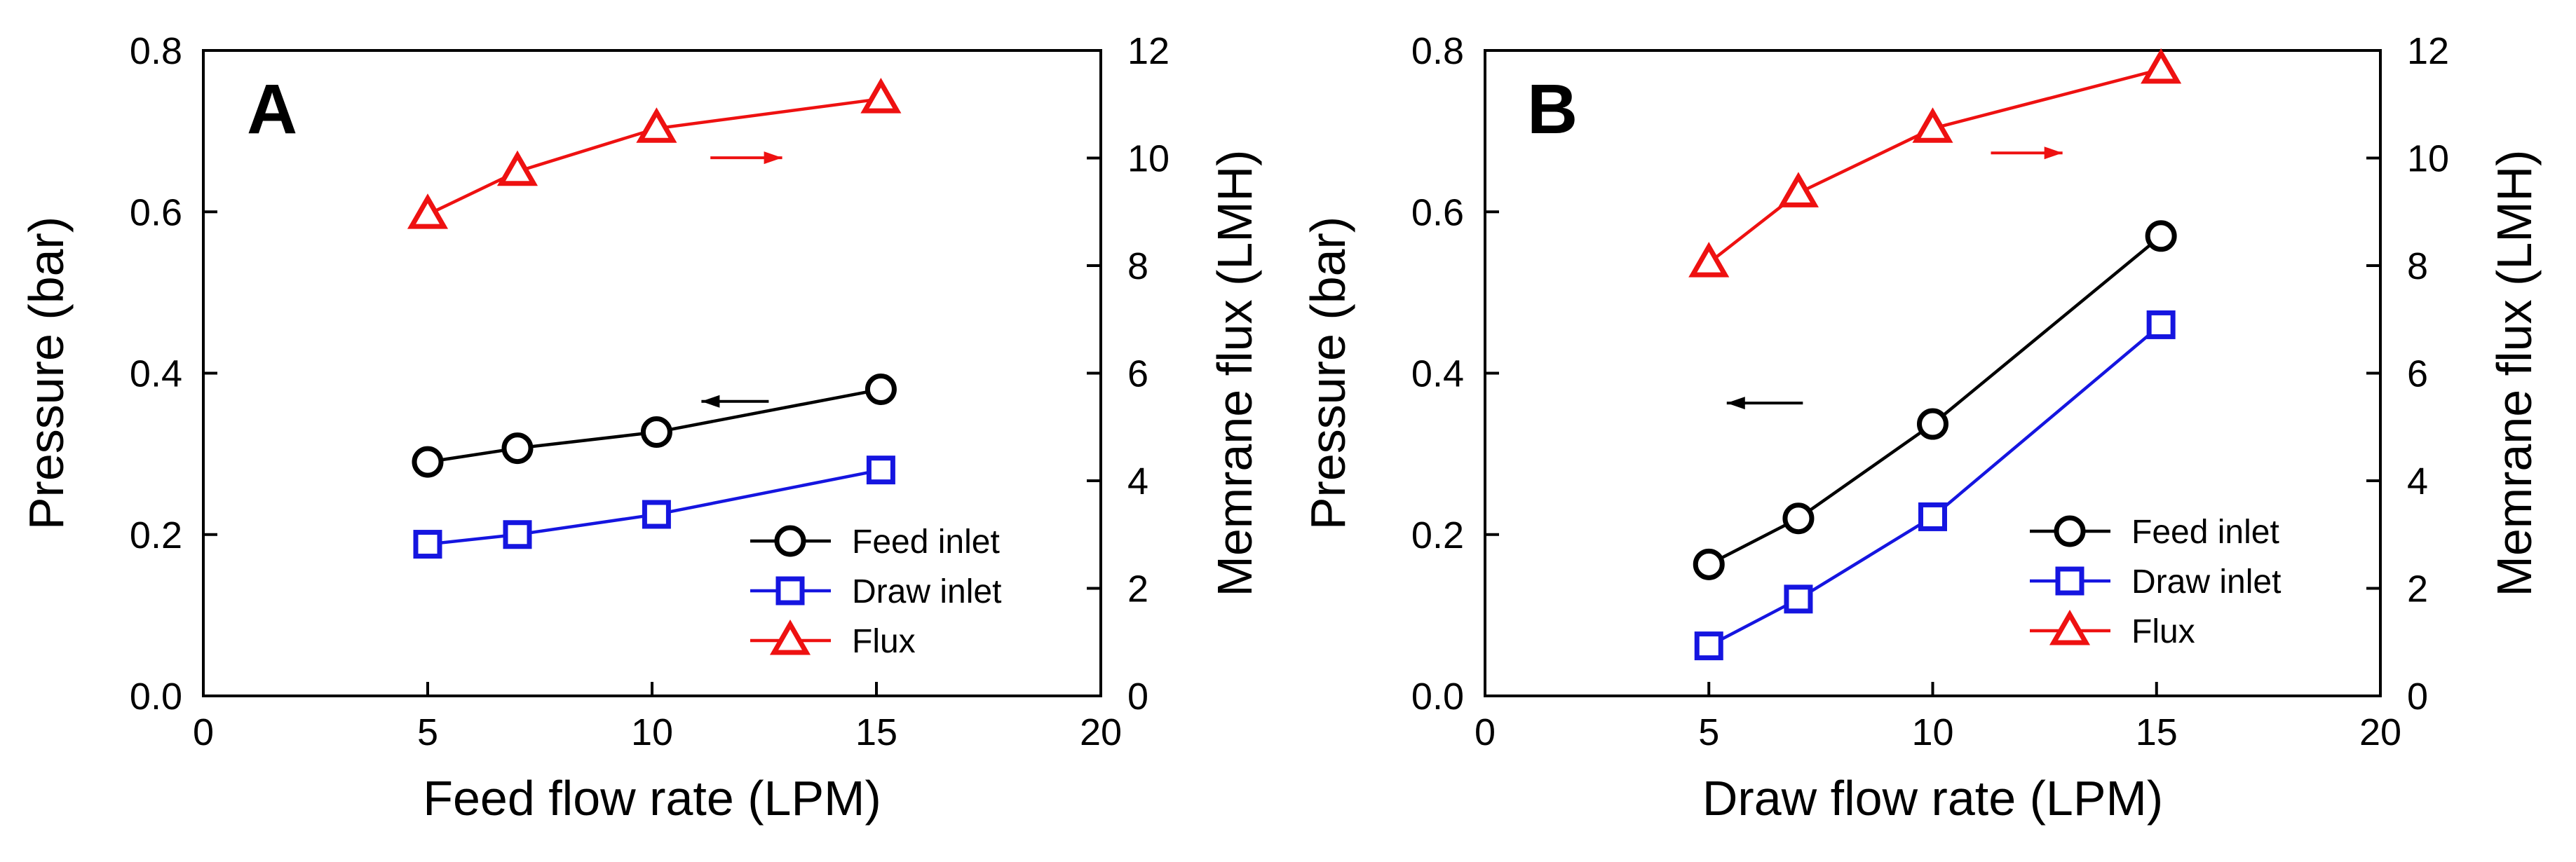 This screenshot has width=2576, height=862. Describe the element at coordinates (156, 697) in the screenshot. I see `panel-a-y-tick-label: 0.0` at that location.